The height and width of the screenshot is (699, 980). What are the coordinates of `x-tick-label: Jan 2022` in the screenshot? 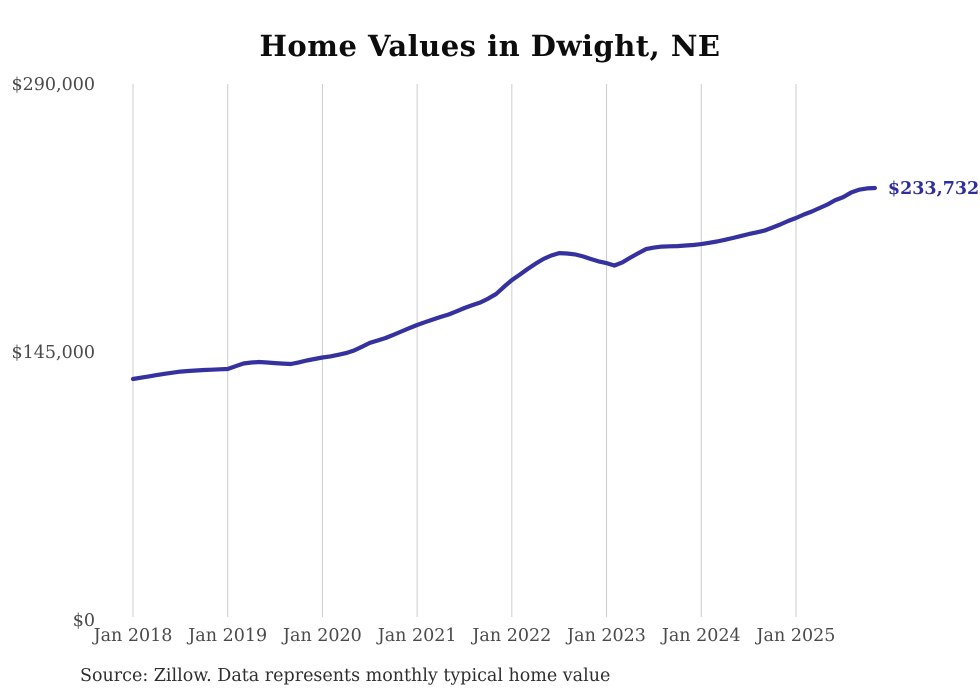 It's located at (510, 636).